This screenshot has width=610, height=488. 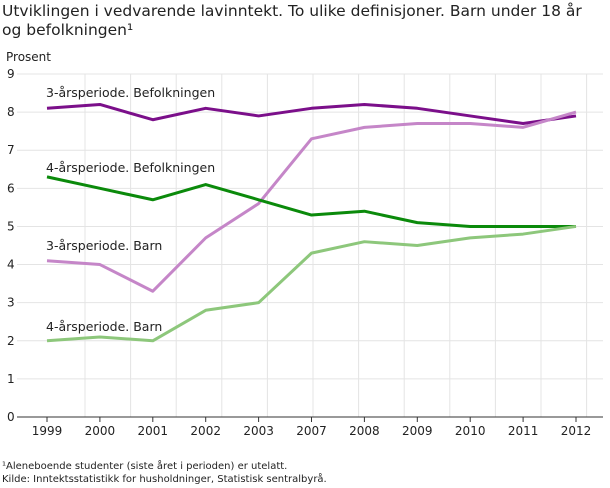 What do you see at coordinates (11, 188) in the screenshot?
I see `y-tick-label: 6` at bounding box center [11, 188].